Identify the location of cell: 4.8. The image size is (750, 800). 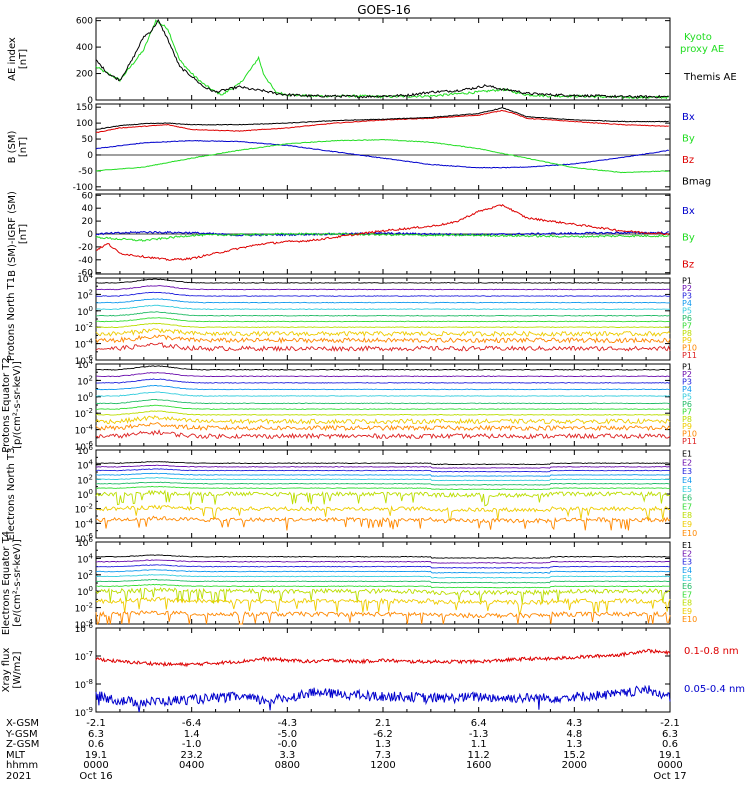
(574, 734).